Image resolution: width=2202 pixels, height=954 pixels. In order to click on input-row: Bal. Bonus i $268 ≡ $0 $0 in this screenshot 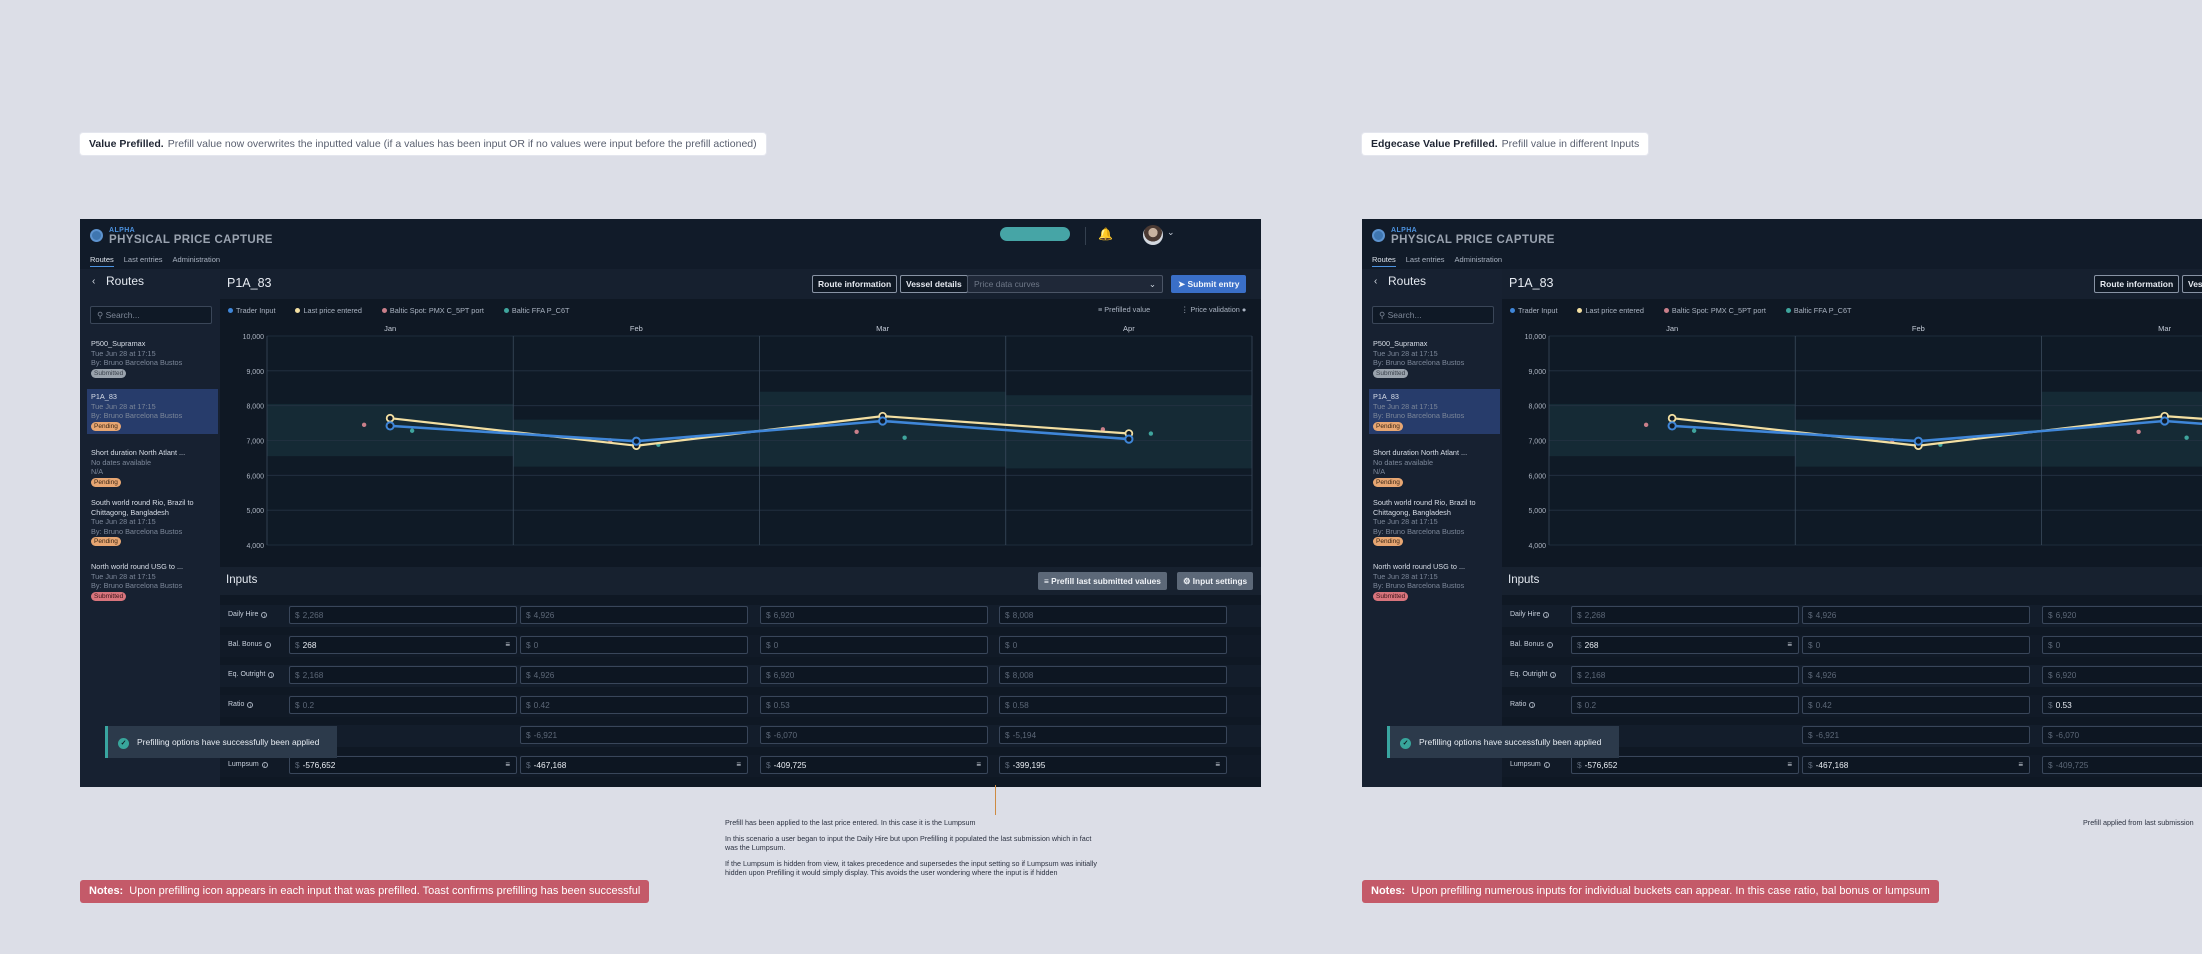, I will do `click(1852, 646)`.